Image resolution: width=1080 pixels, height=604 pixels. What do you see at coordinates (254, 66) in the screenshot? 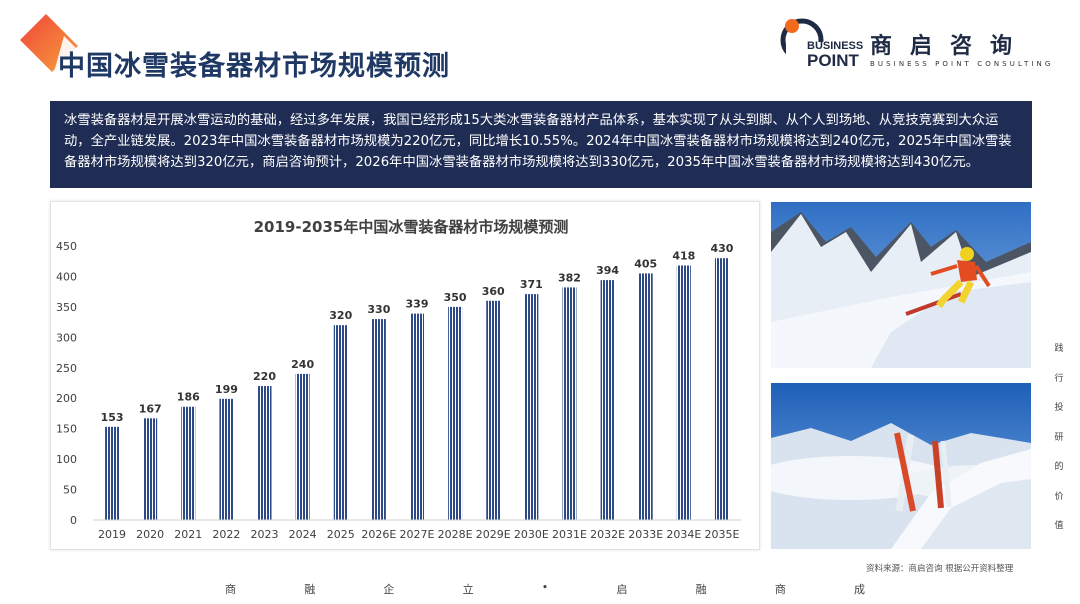
I see `page-title: 中国冰雪装备器材市场规模预测` at bounding box center [254, 66].